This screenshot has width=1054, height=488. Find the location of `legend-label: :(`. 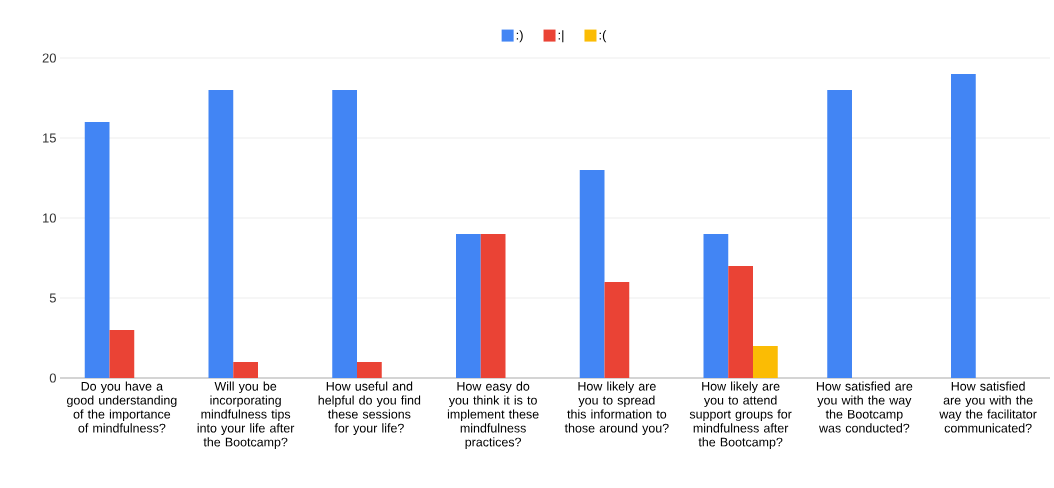

legend-label: :( is located at coordinates (603, 36).